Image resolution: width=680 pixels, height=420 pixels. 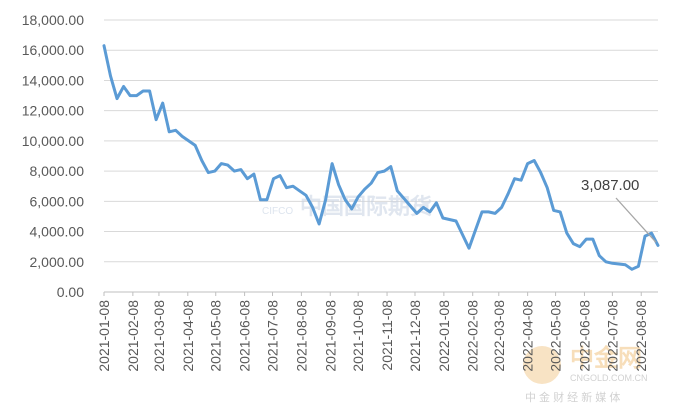 I want to click on x-tick-label: 2021-06-08, so click(x=245, y=336).